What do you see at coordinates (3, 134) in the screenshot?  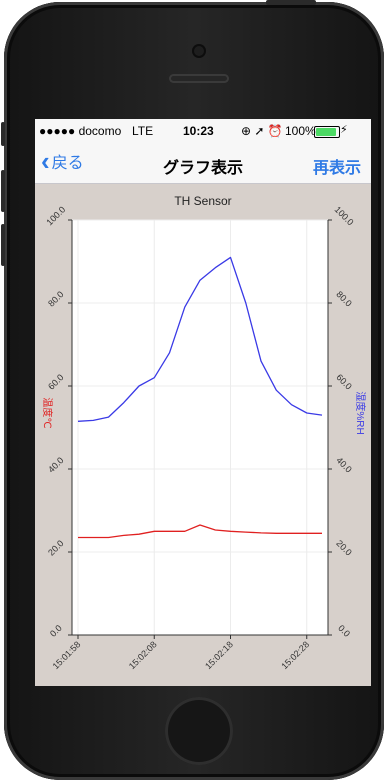 I see `mute-switch` at bounding box center [3, 134].